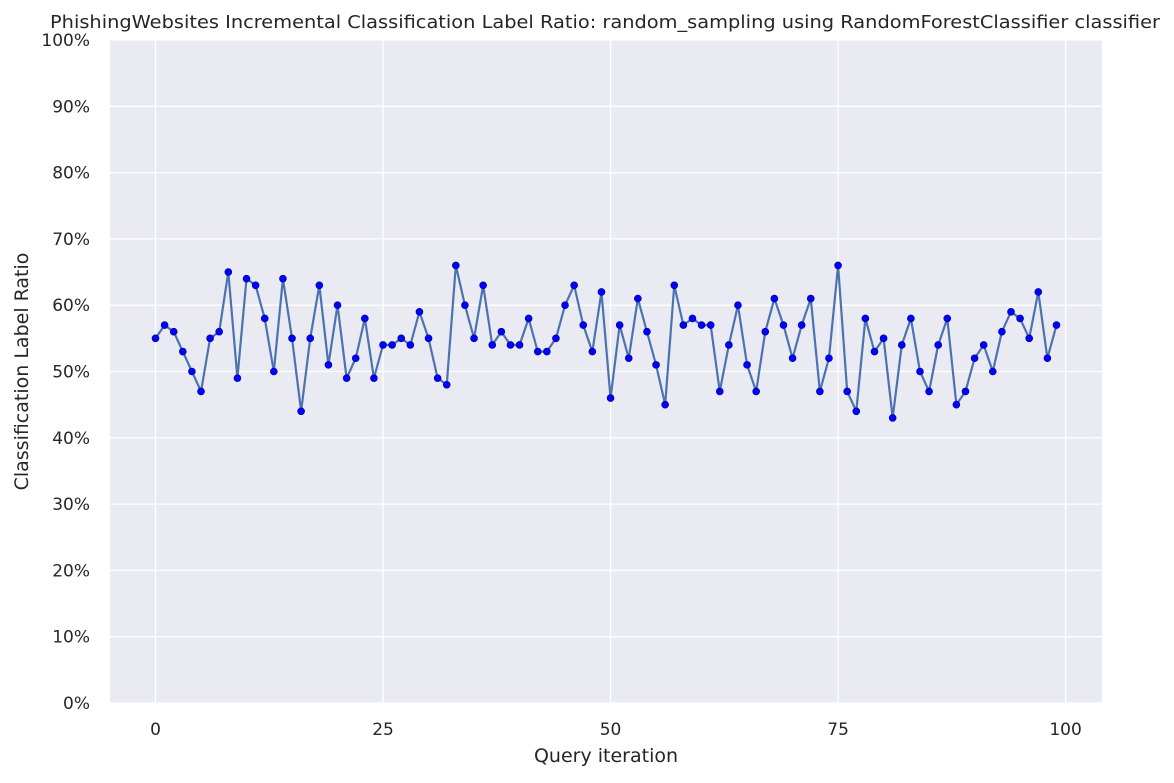 Image resolution: width=1174 pixels, height=783 pixels. I want to click on x-tick-label: 100, so click(1065, 730).